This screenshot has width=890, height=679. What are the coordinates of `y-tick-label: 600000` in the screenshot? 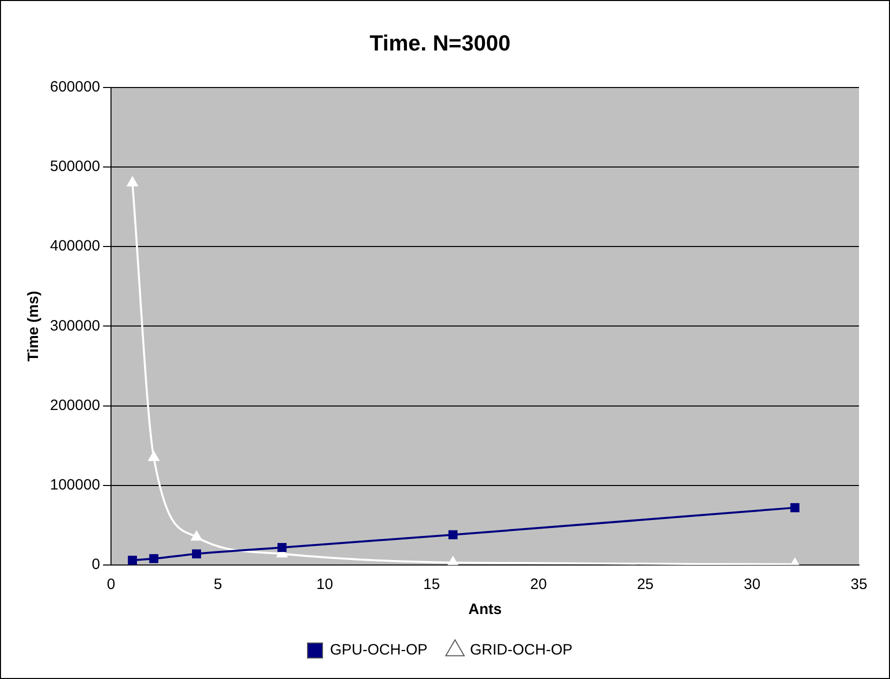 It's located at (75, 87).